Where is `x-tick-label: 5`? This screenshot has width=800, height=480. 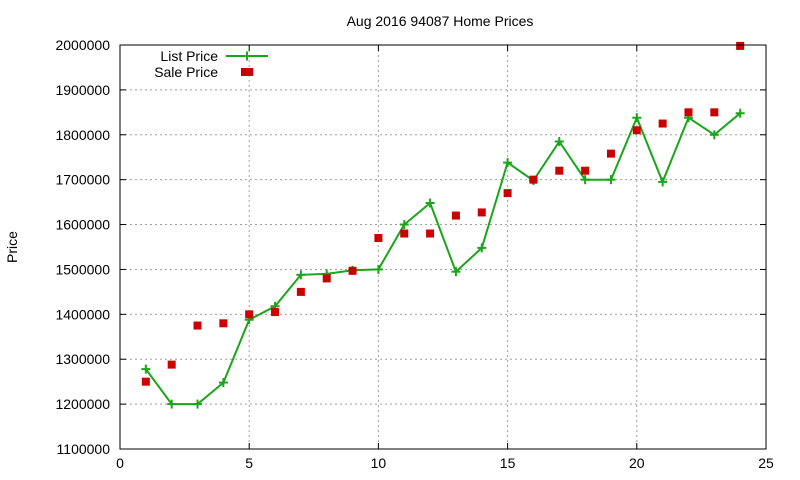 x-tick-label: 5 is located at coordinates (249, 463).